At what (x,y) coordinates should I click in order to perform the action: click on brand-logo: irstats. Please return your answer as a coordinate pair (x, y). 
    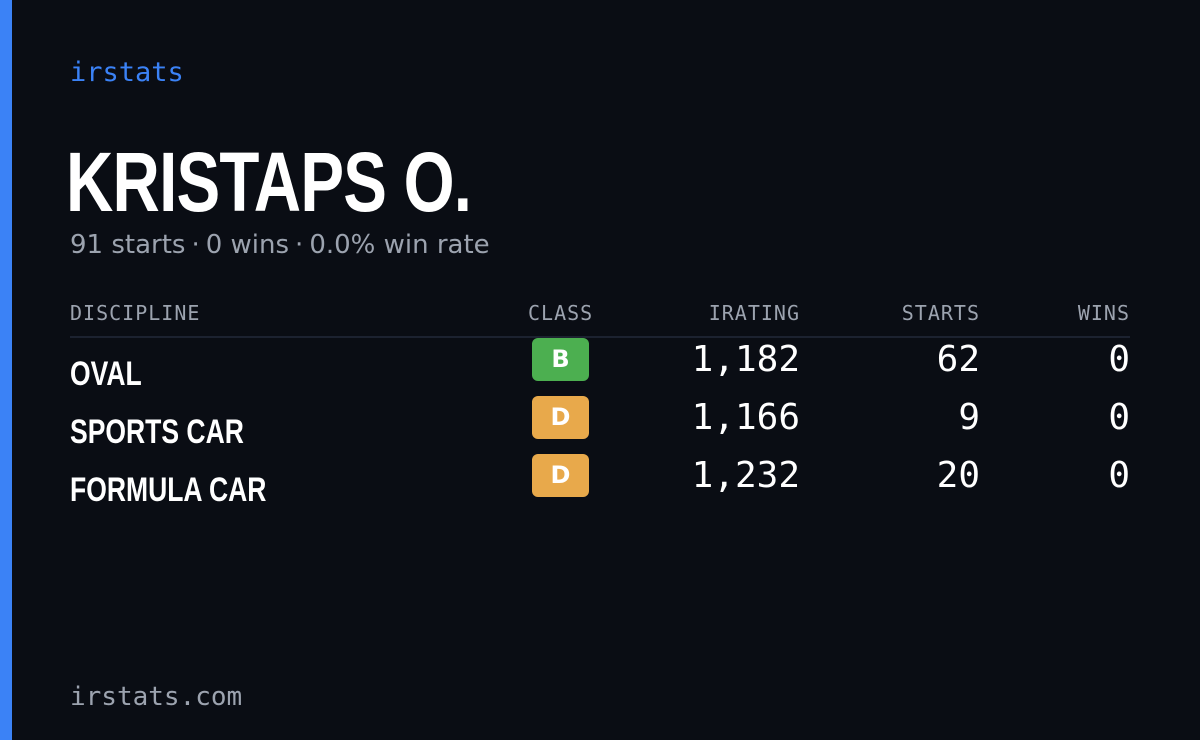
    Looking at the image, I should click on (127, 72).